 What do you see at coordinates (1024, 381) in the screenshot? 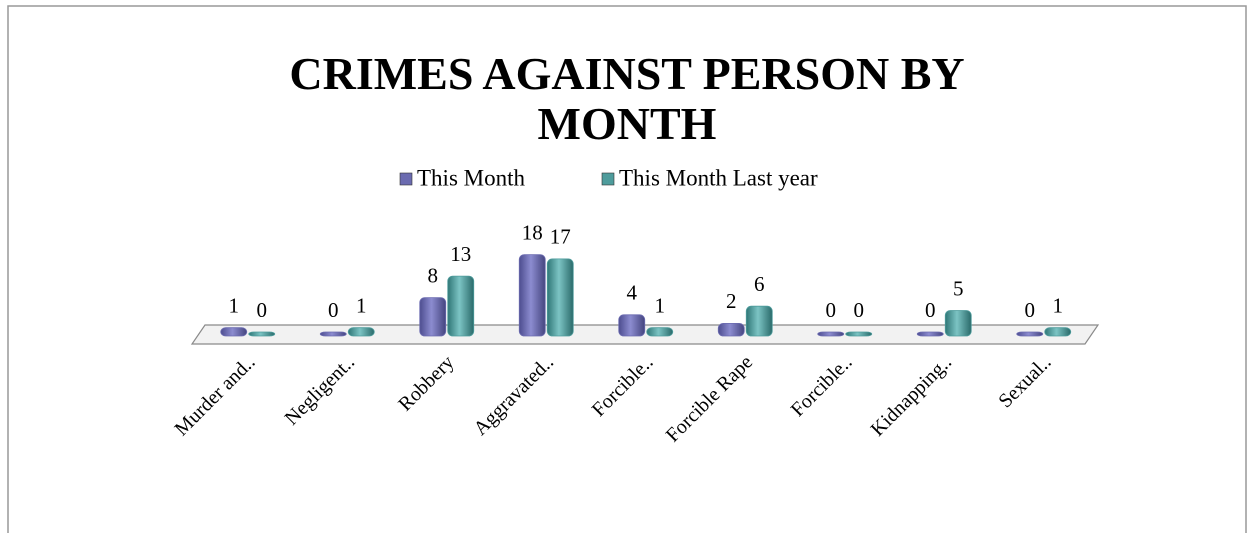
I see `x-tick-label: Sexual..` at bounding box center [1024, 381].